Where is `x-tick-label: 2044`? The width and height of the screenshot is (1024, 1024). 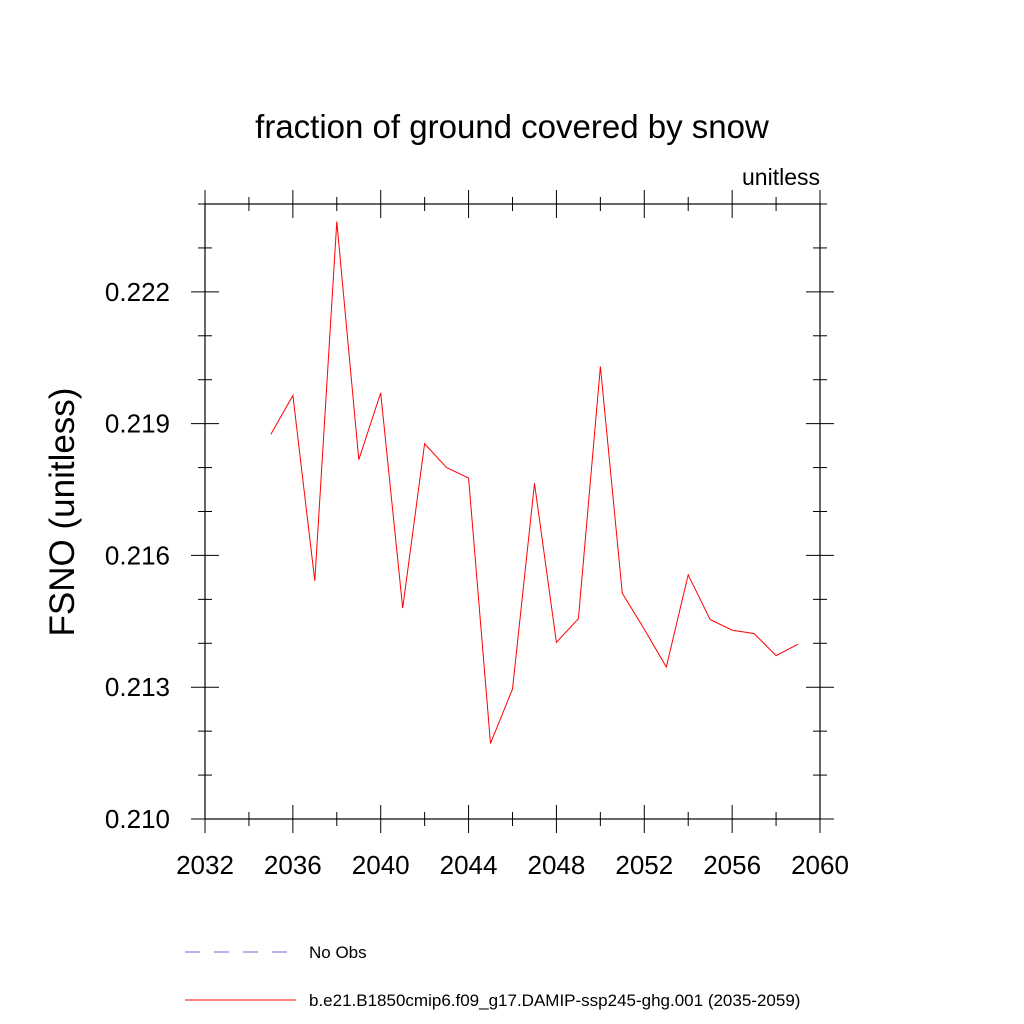
x-tick-label: 2044 is located at coordinates (469, 865).